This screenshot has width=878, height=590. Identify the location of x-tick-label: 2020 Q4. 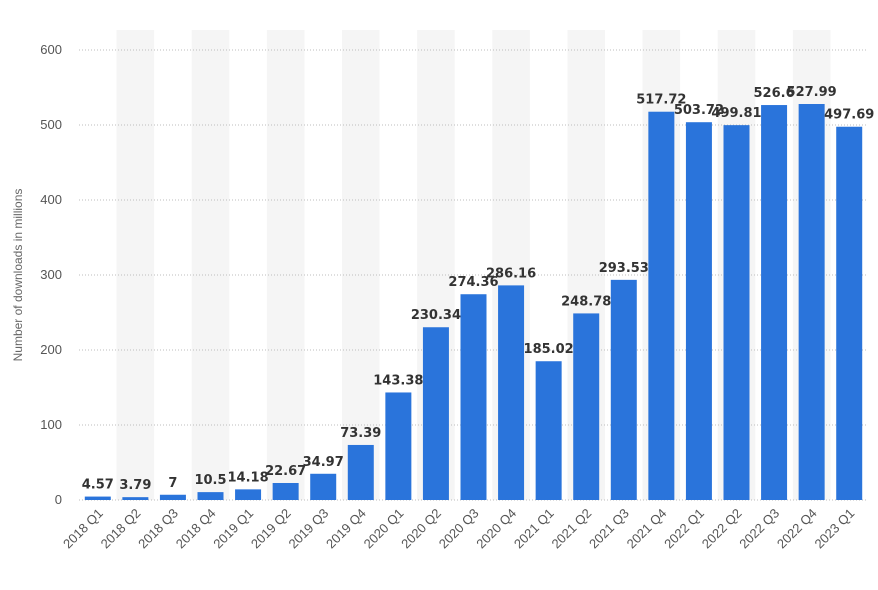
(496, 529).